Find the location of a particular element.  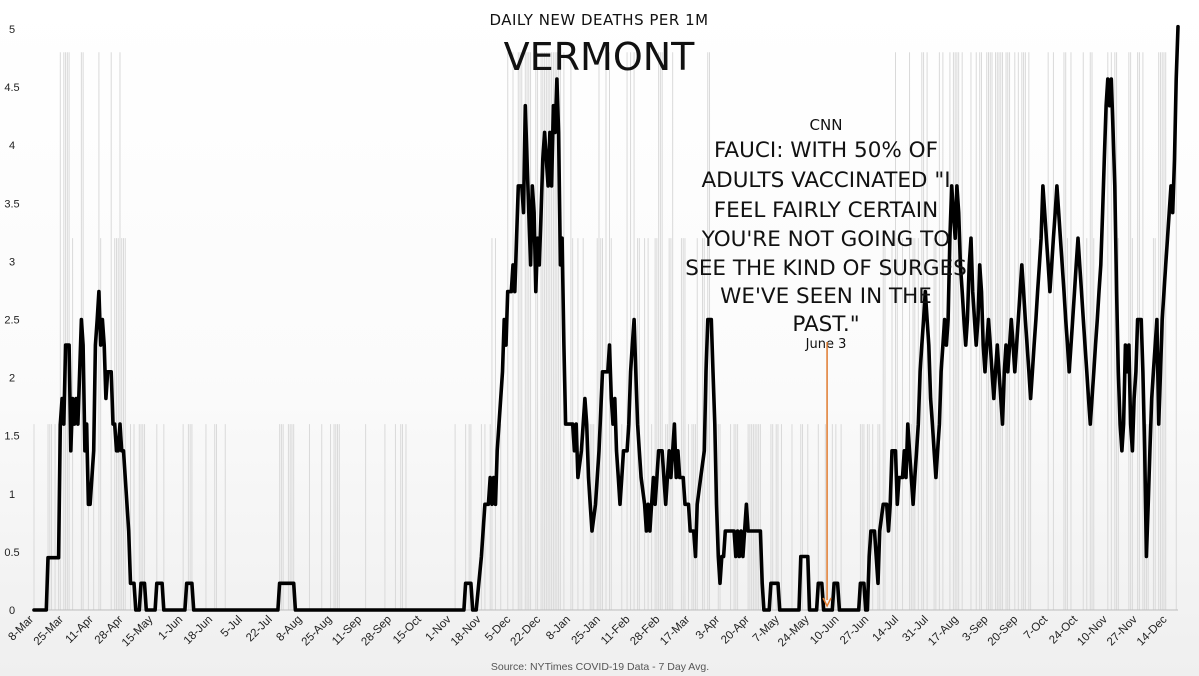

x-tick-label: 17-Aug is located at coordinates (943, 631).